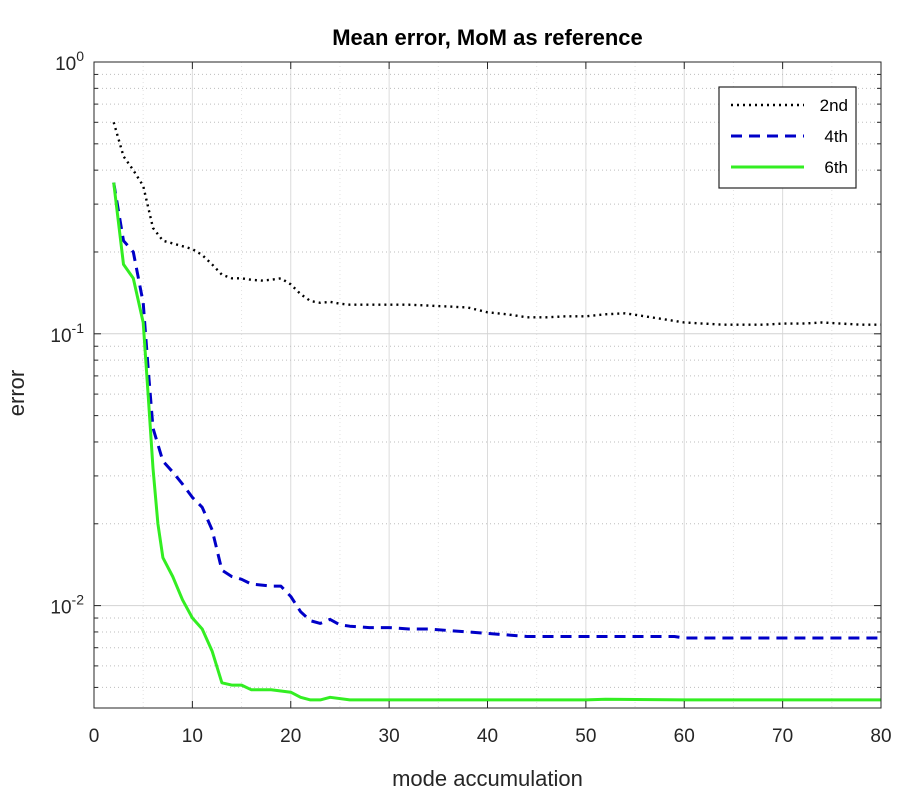  I want to click on x-tick-label: 70, so click(782, 736).